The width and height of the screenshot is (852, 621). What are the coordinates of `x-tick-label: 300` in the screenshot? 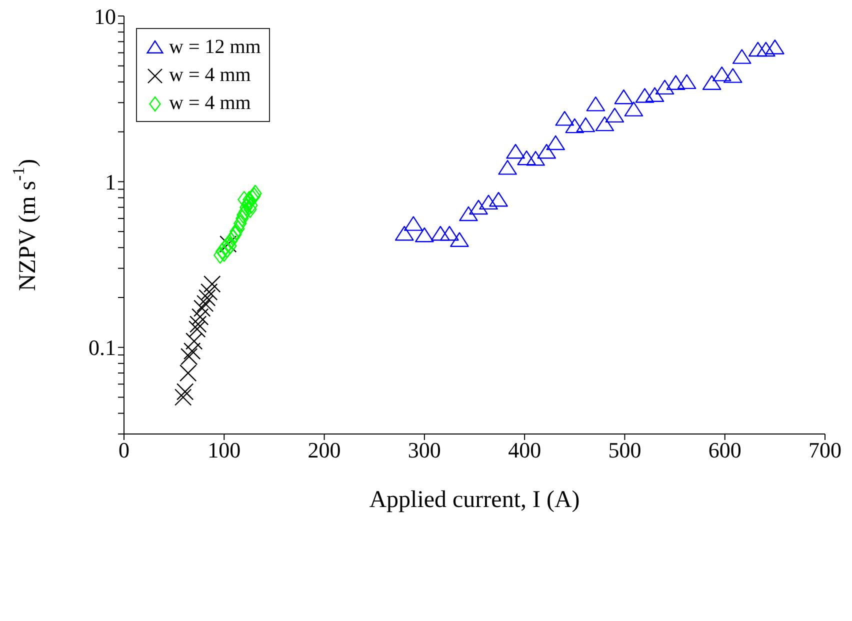 It's located at (424, 450).